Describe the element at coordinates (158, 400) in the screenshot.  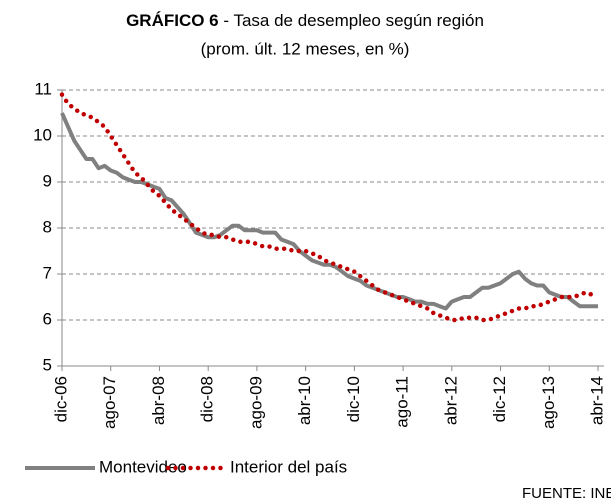
I see `x-tick-label: abr-08` at that location.